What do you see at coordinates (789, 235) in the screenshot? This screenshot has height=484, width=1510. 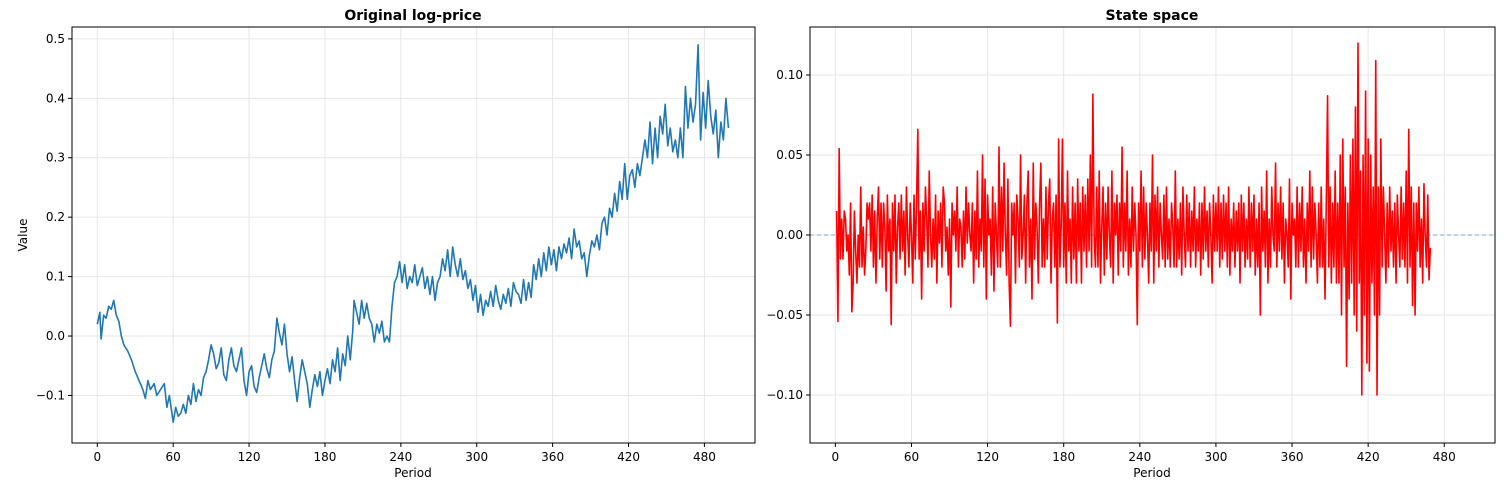 I see `y-tick-label: 0.00` at bounding box center [789, 235].